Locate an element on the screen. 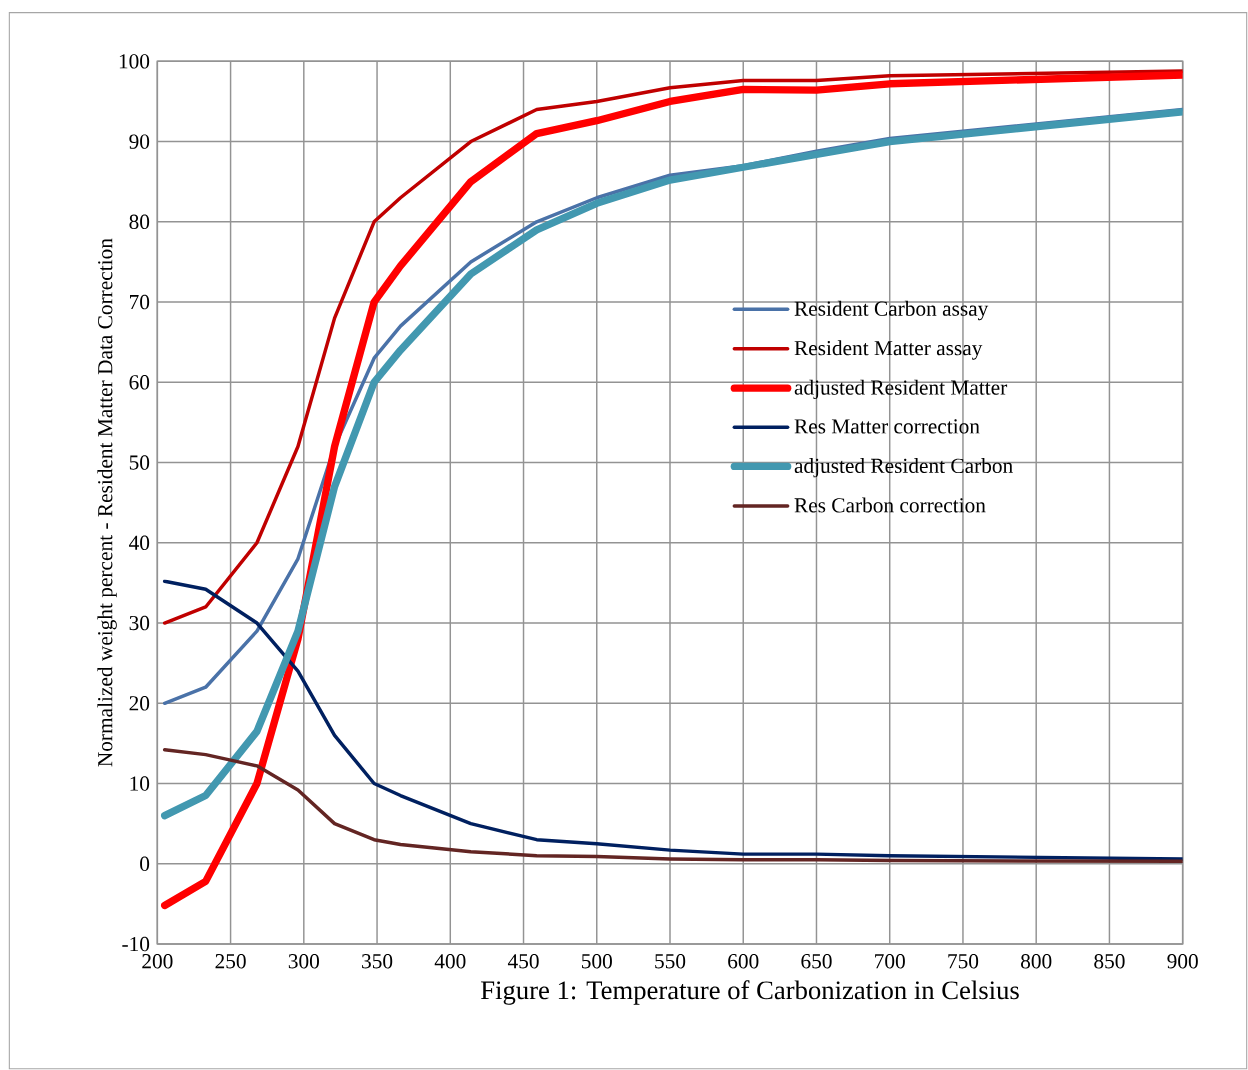 This screenshot has height=1070, width=1248. legend-label: Res Carbon correction is located at coordinates (890, 505).